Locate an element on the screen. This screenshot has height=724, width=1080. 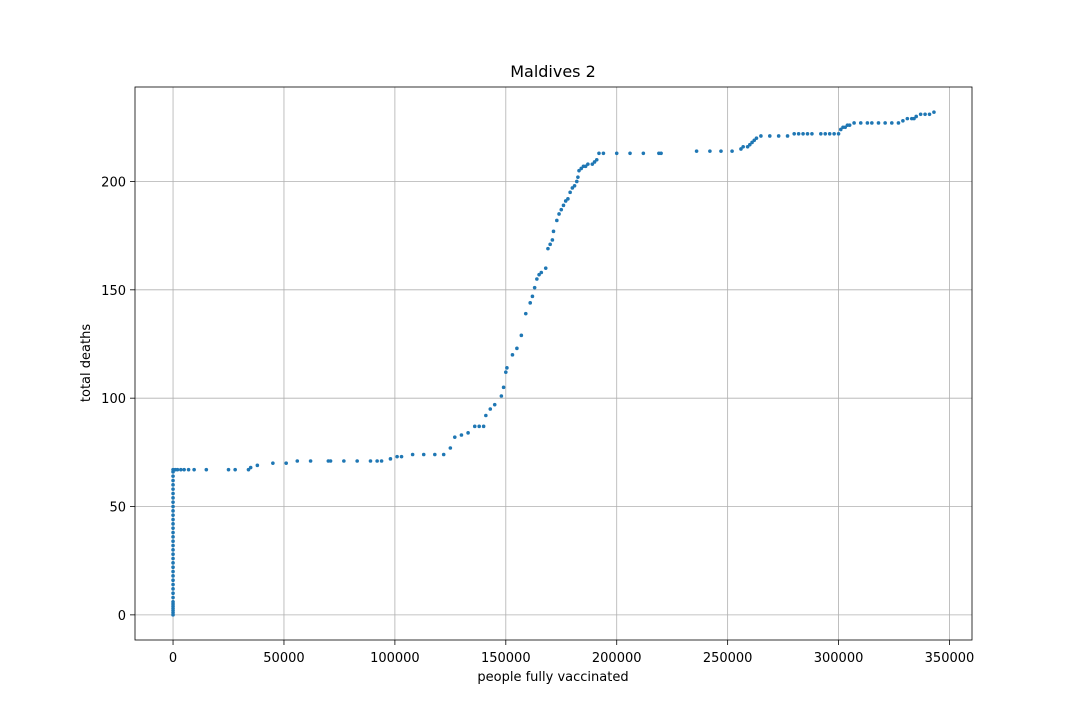
x-tick-label: 350000 is located at coordinates (950, 658).